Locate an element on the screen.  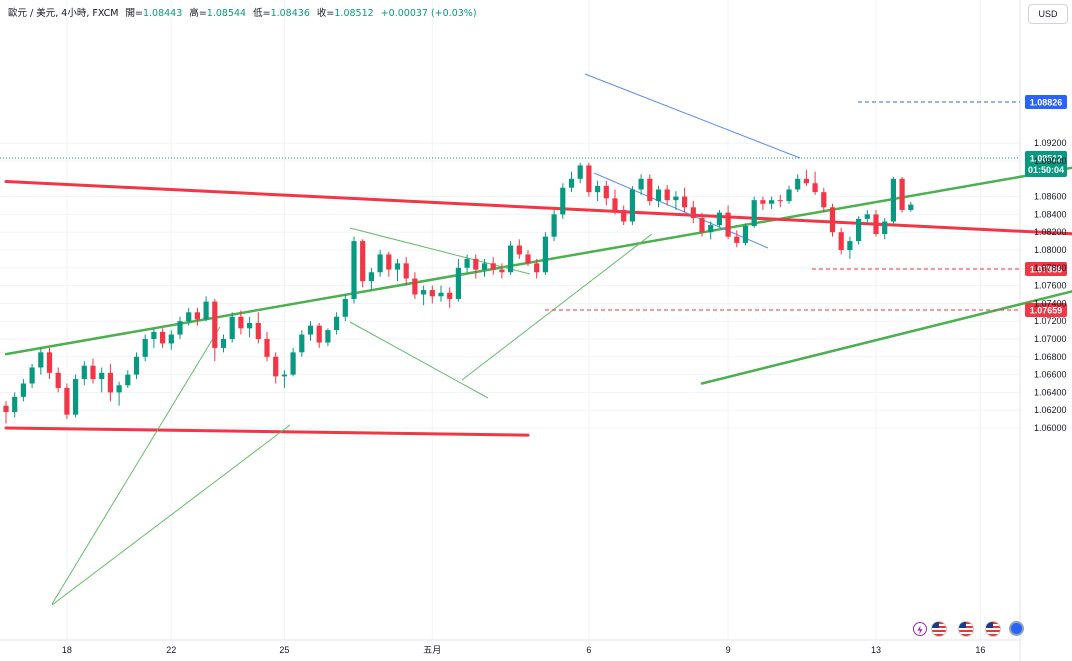
close-label: 收= is located at coordinates (325, 13).